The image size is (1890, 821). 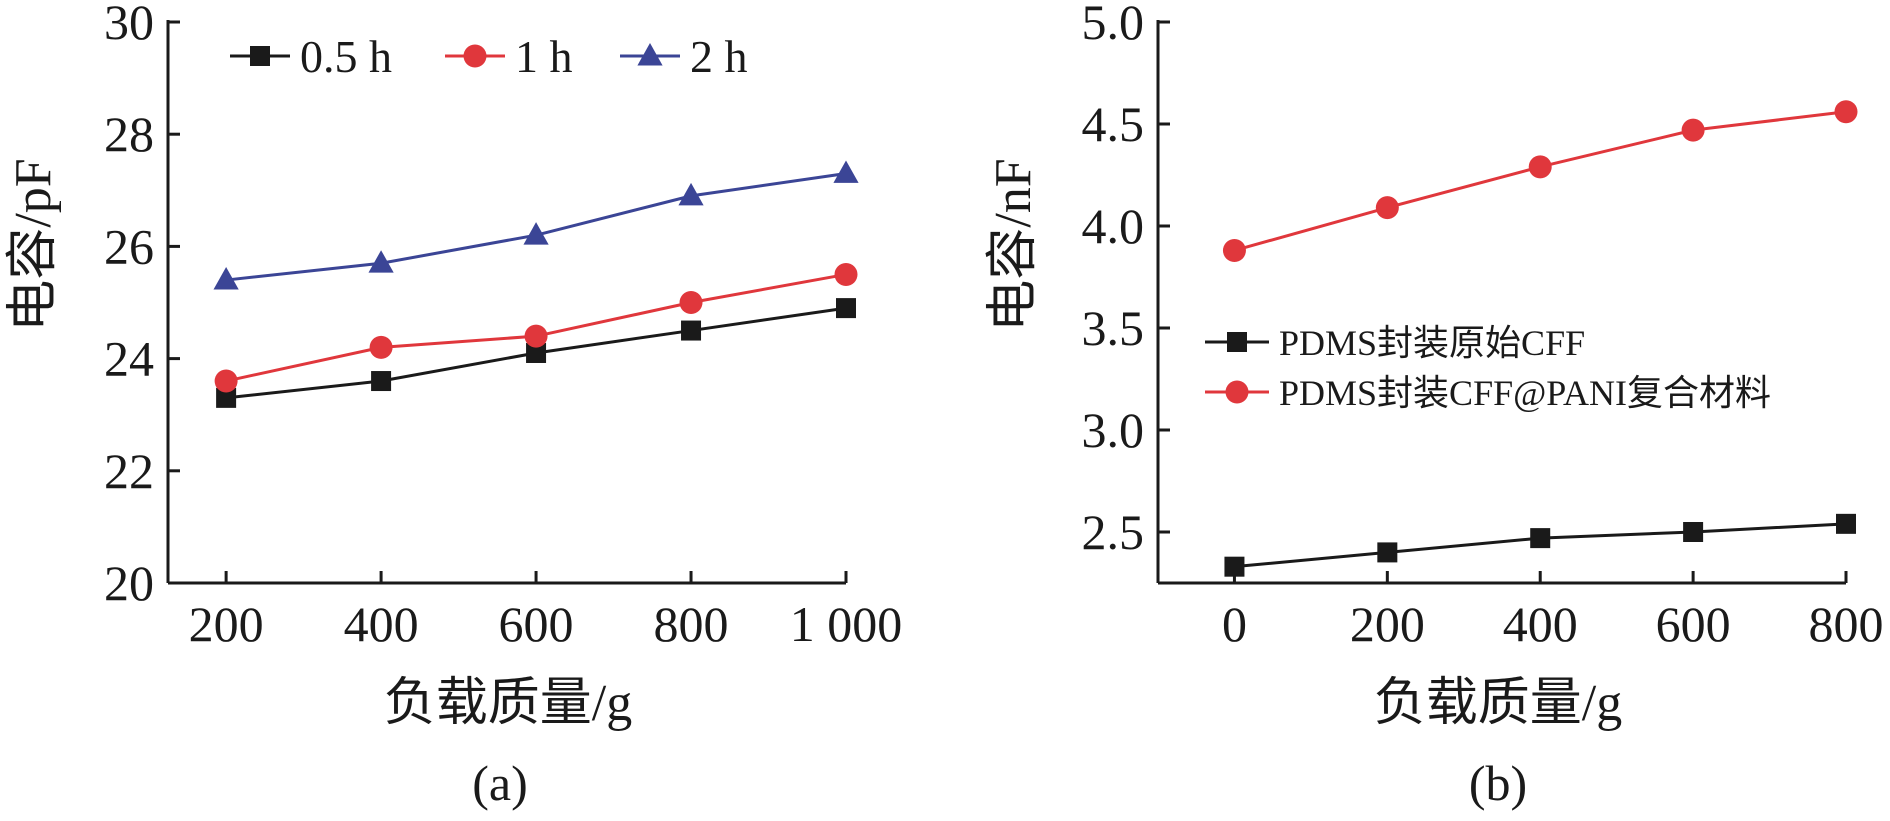 I want to click on y-tick-label: 20, so click(x=129, y=583).